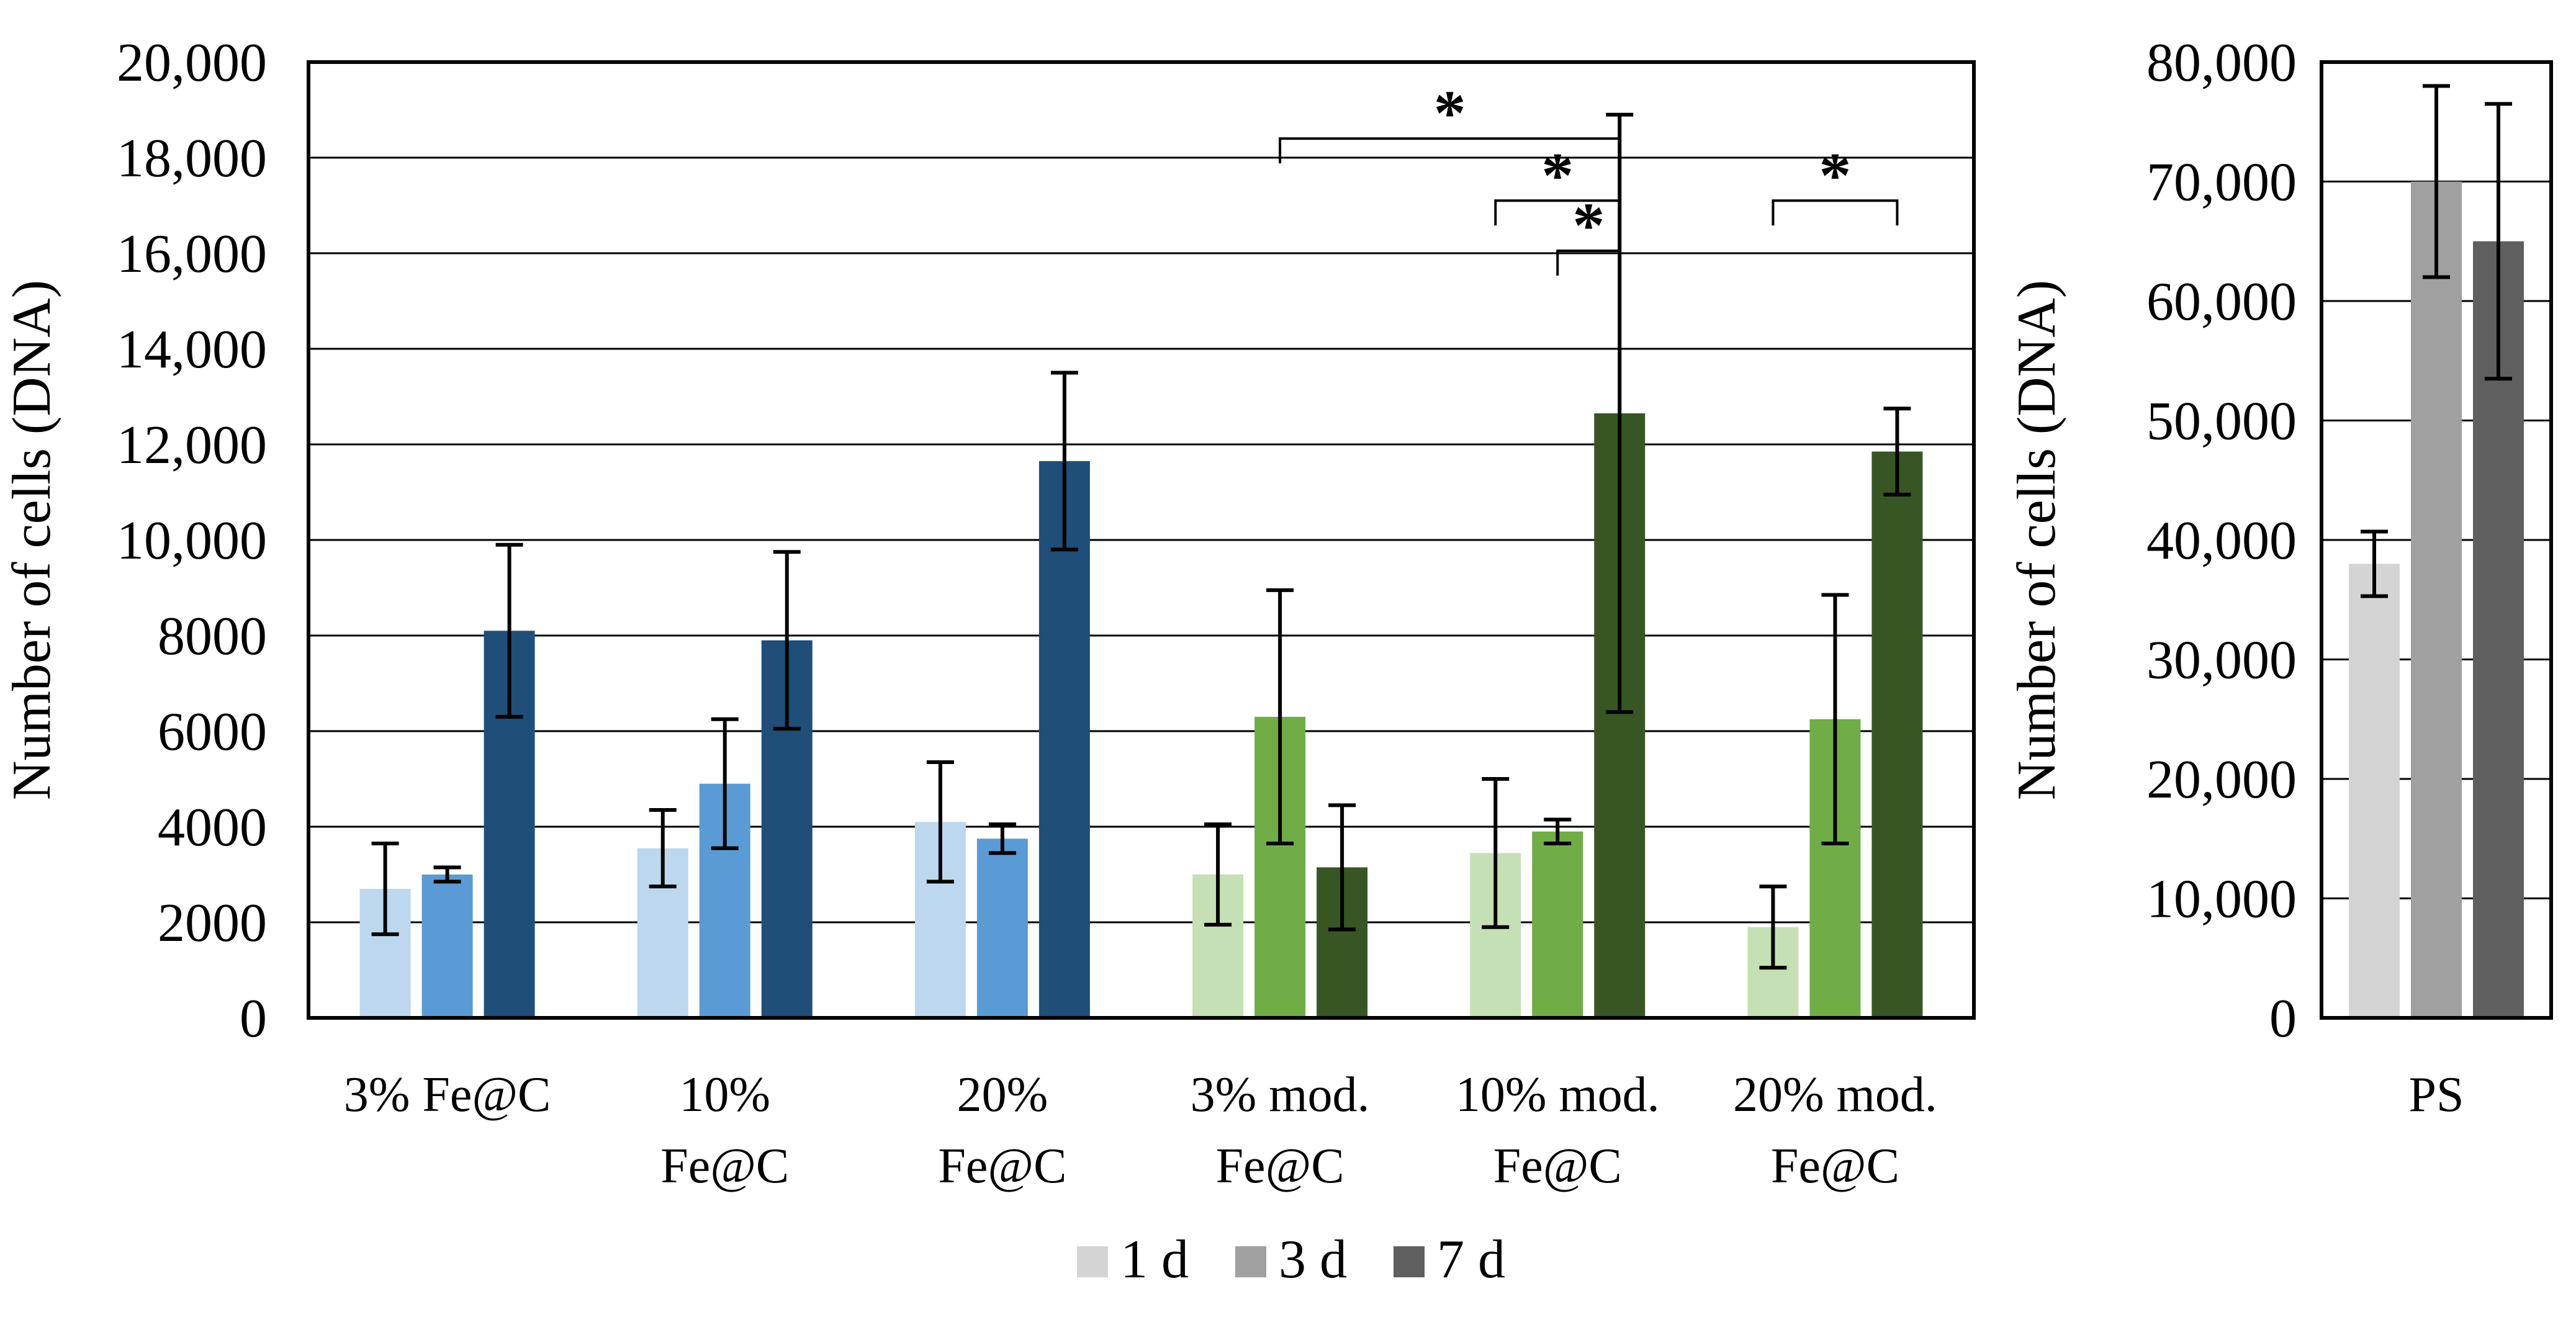 This screenshot has height=1322, width=2576. Describe the element at coordinates (2221, 900) in the screenshot. I see `ps-y-tick-label: 10,000` at that location.